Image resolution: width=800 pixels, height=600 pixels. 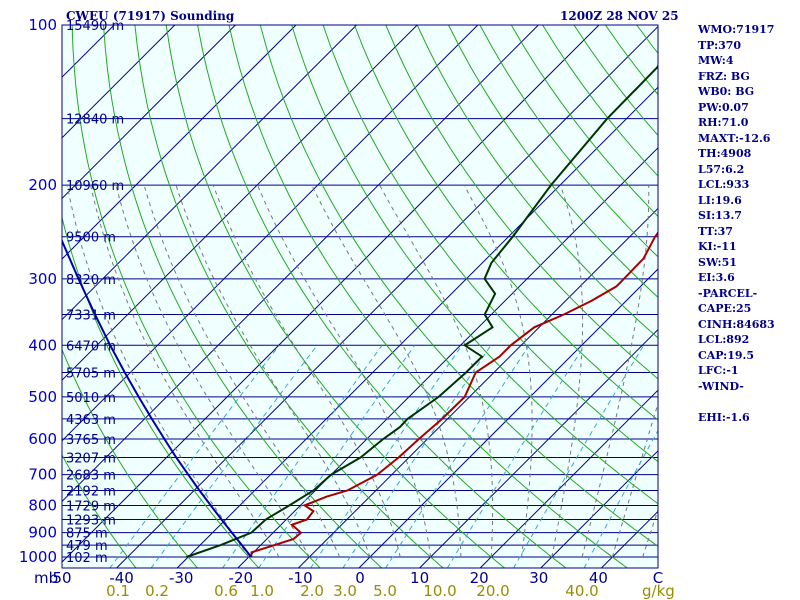 What do you see at coordinates (724, 339) in the screenshot?
I see `index-line: LCL:892` at bounding box center [724, 339].